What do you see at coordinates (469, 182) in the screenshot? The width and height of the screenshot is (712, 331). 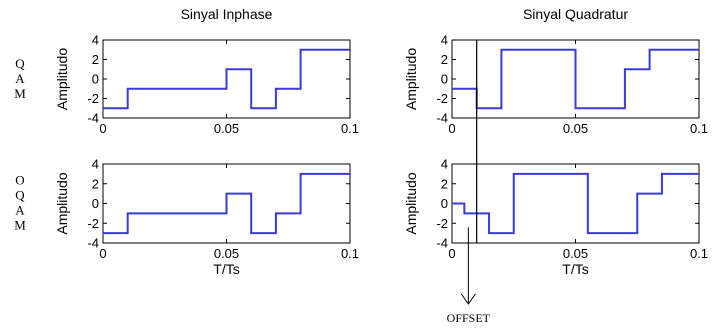 I see `offset-annotation: OFFSET` at bounding box center [469, 182].